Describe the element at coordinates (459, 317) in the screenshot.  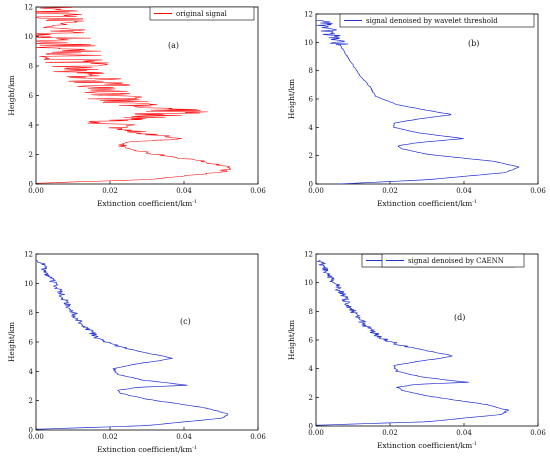
I see `panel-tag: (d)` at that location.